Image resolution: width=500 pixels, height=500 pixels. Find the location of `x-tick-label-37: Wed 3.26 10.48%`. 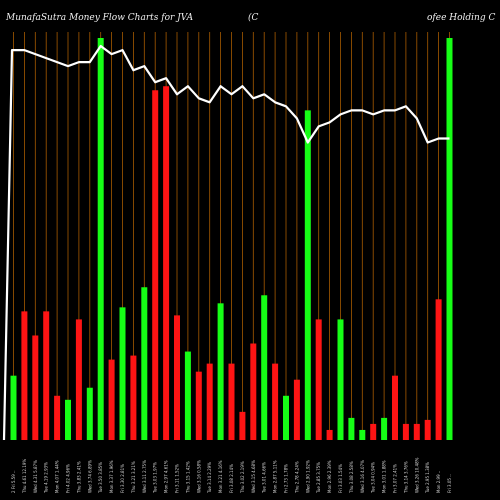

x-tick-label-37: Wed 3.26 10.48% is located at coordinates (416, 475).